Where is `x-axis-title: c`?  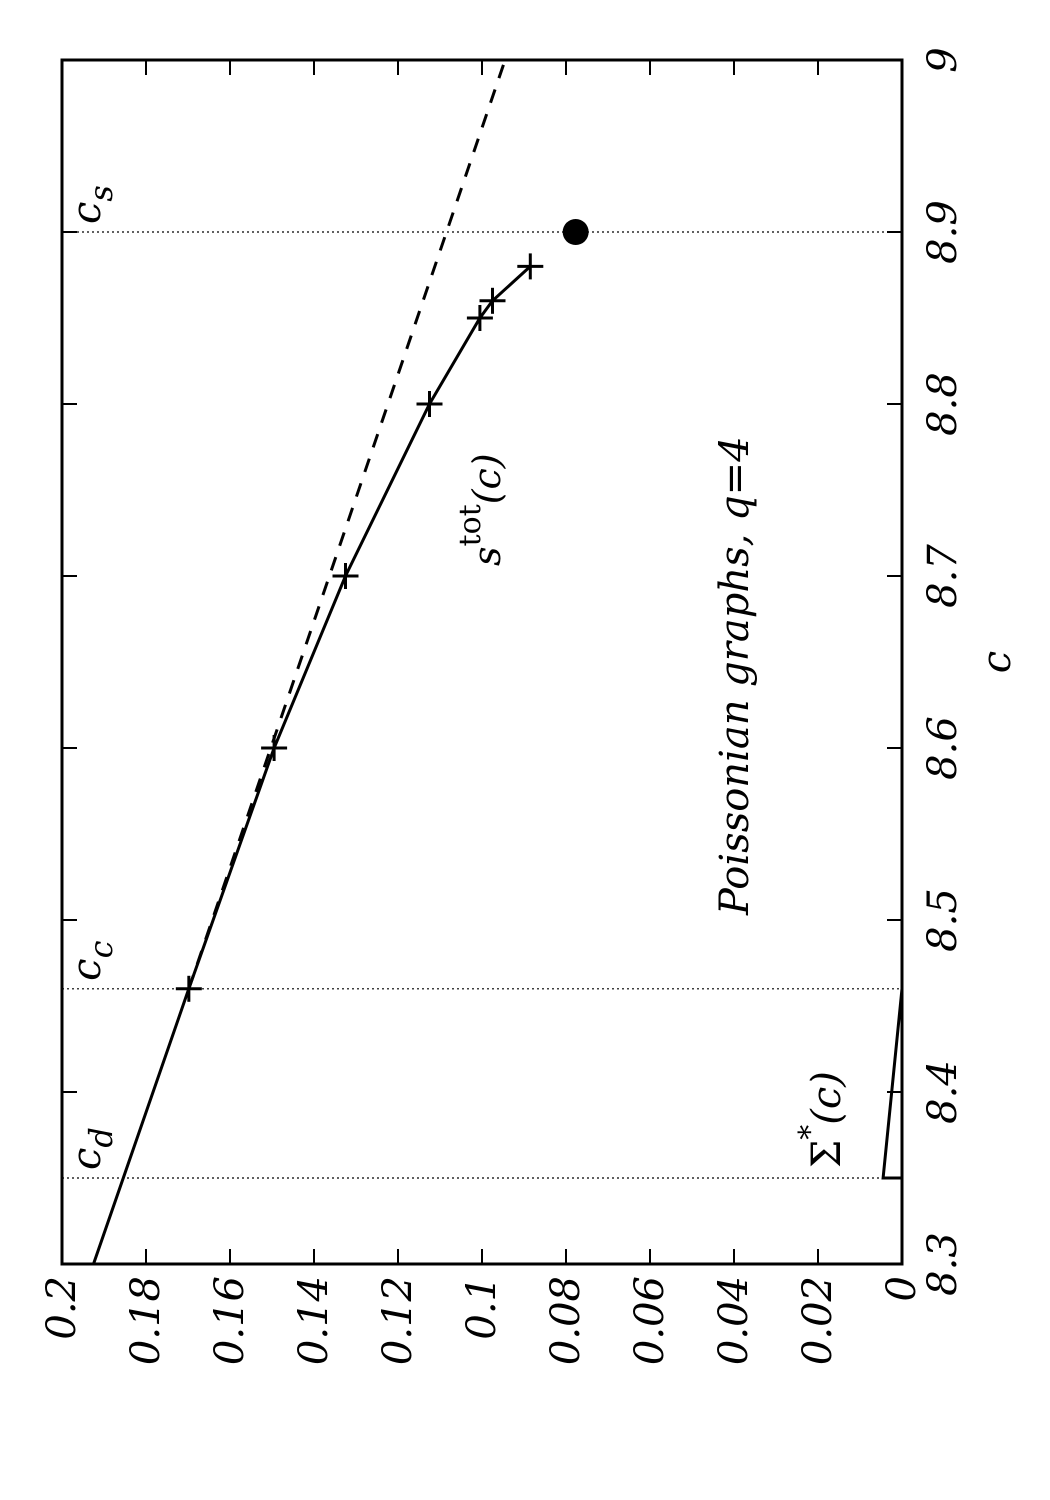 x-axis-title: c is located at coordinates (997, 662).